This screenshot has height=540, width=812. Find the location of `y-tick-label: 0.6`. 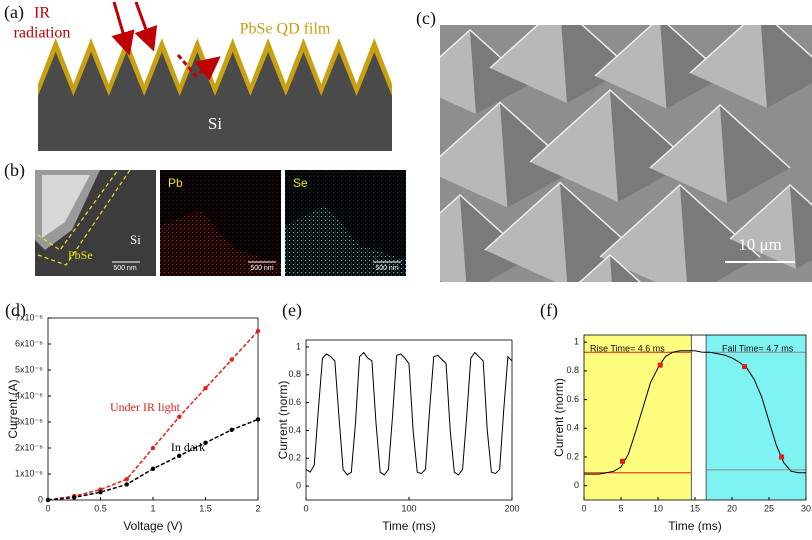

y-tick-label: 0.6 is located at coordinates (572, 399).